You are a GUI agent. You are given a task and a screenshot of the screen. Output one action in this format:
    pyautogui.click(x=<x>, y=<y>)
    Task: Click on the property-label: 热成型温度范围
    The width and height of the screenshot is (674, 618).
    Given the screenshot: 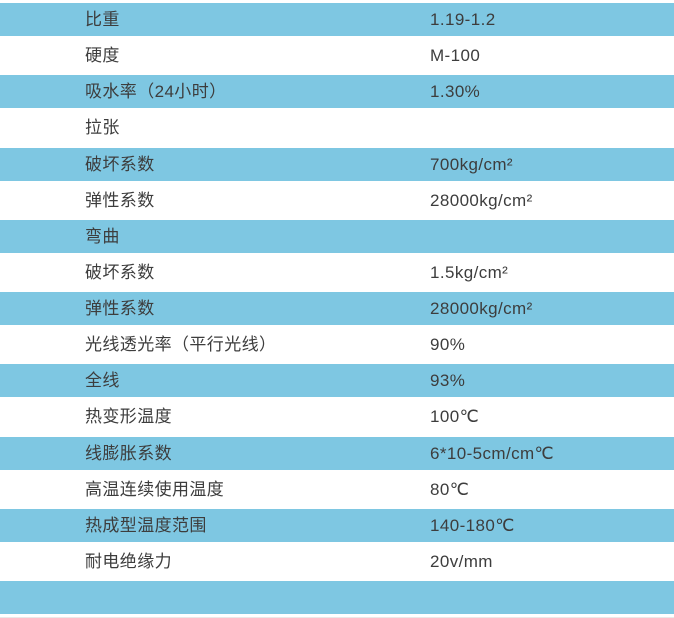 What is the action you would take?
    pyautogui.click(x=146, y=525)
    